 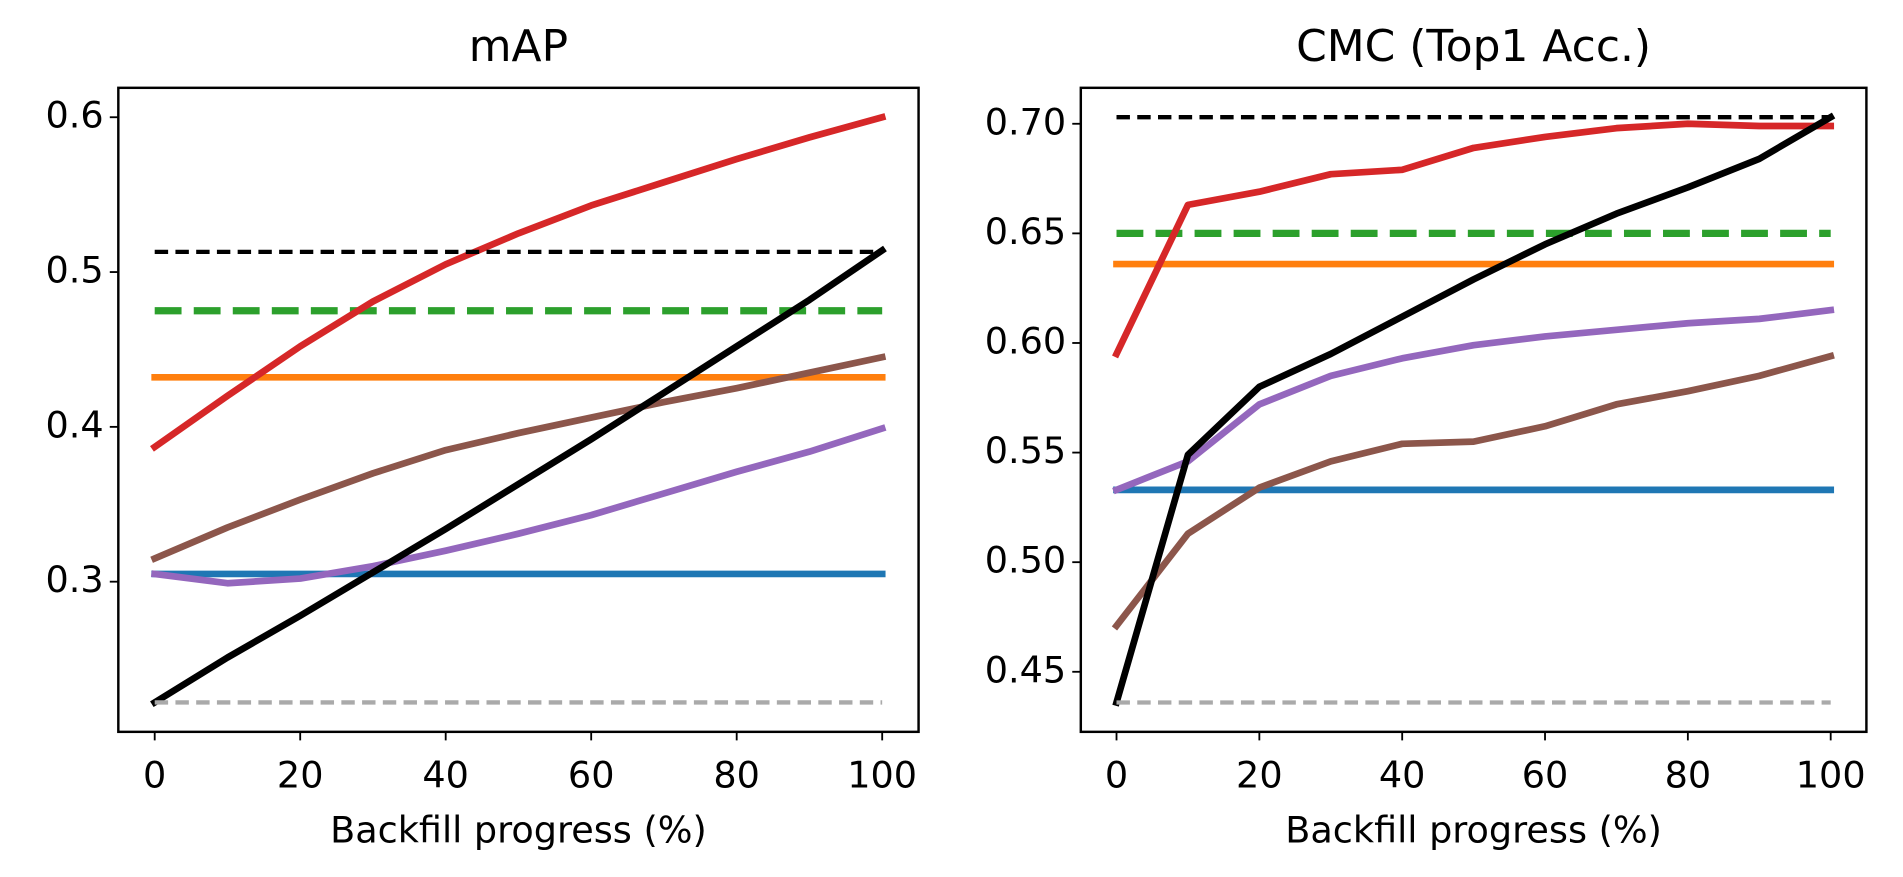 What do you see at coordinates (1025, 121) in the screenshot?
I see `y-tick-label: 0.70` at bounding box center [1025, 121].